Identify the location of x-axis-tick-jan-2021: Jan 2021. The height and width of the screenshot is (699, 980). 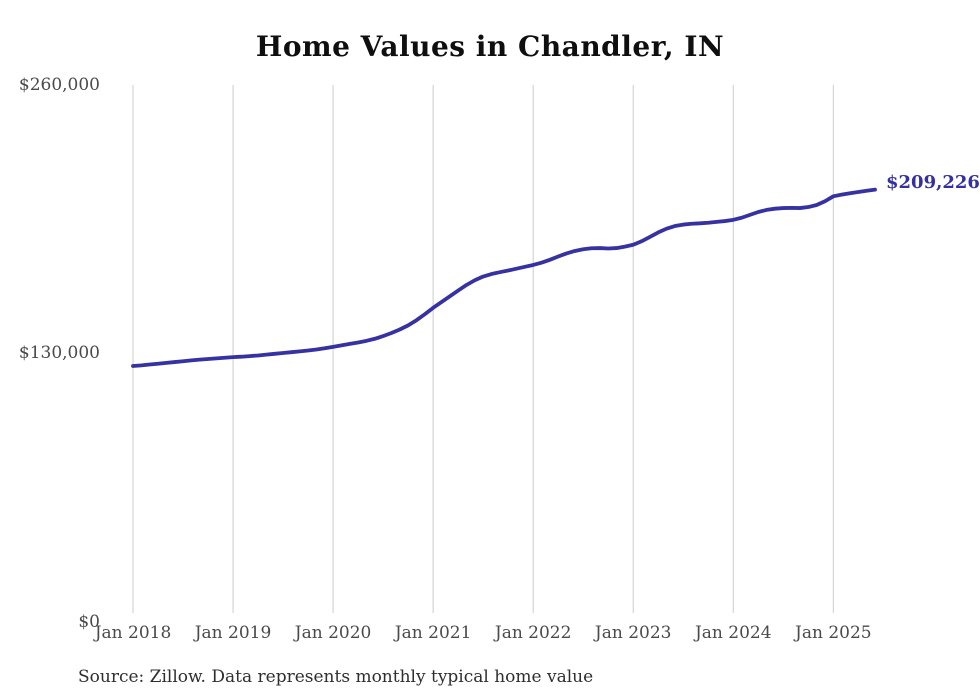
(433, 633).